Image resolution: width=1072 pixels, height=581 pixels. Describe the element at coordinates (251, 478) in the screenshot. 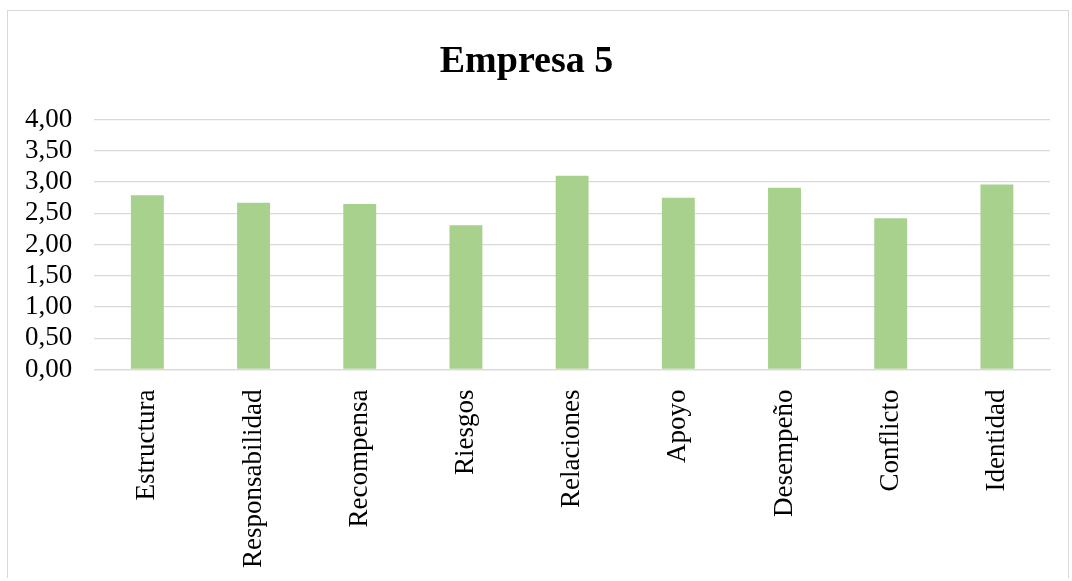

I see `x-tick-label: Responsabilidad` at that location.